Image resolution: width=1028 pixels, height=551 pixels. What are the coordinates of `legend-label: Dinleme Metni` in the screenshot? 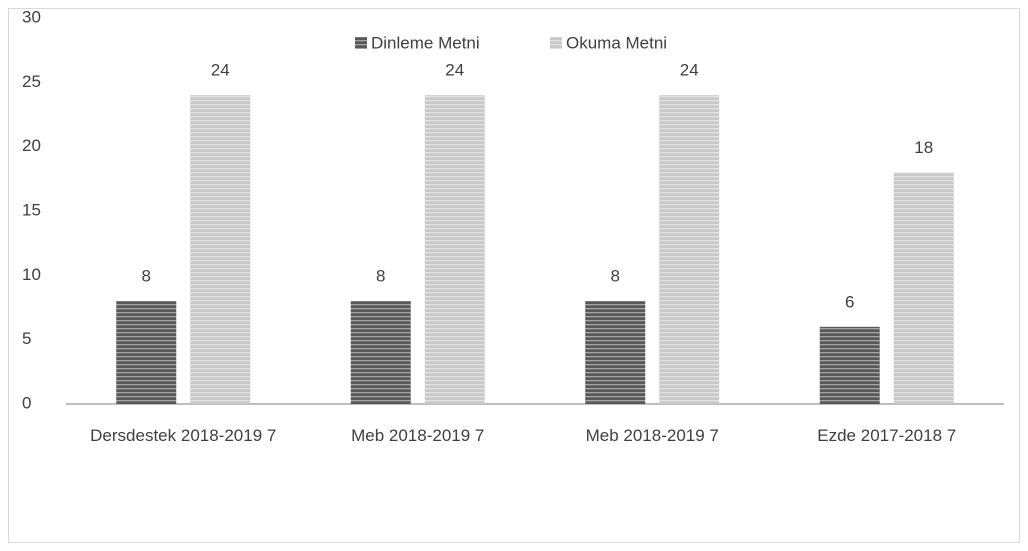 It's located at (425, 42).